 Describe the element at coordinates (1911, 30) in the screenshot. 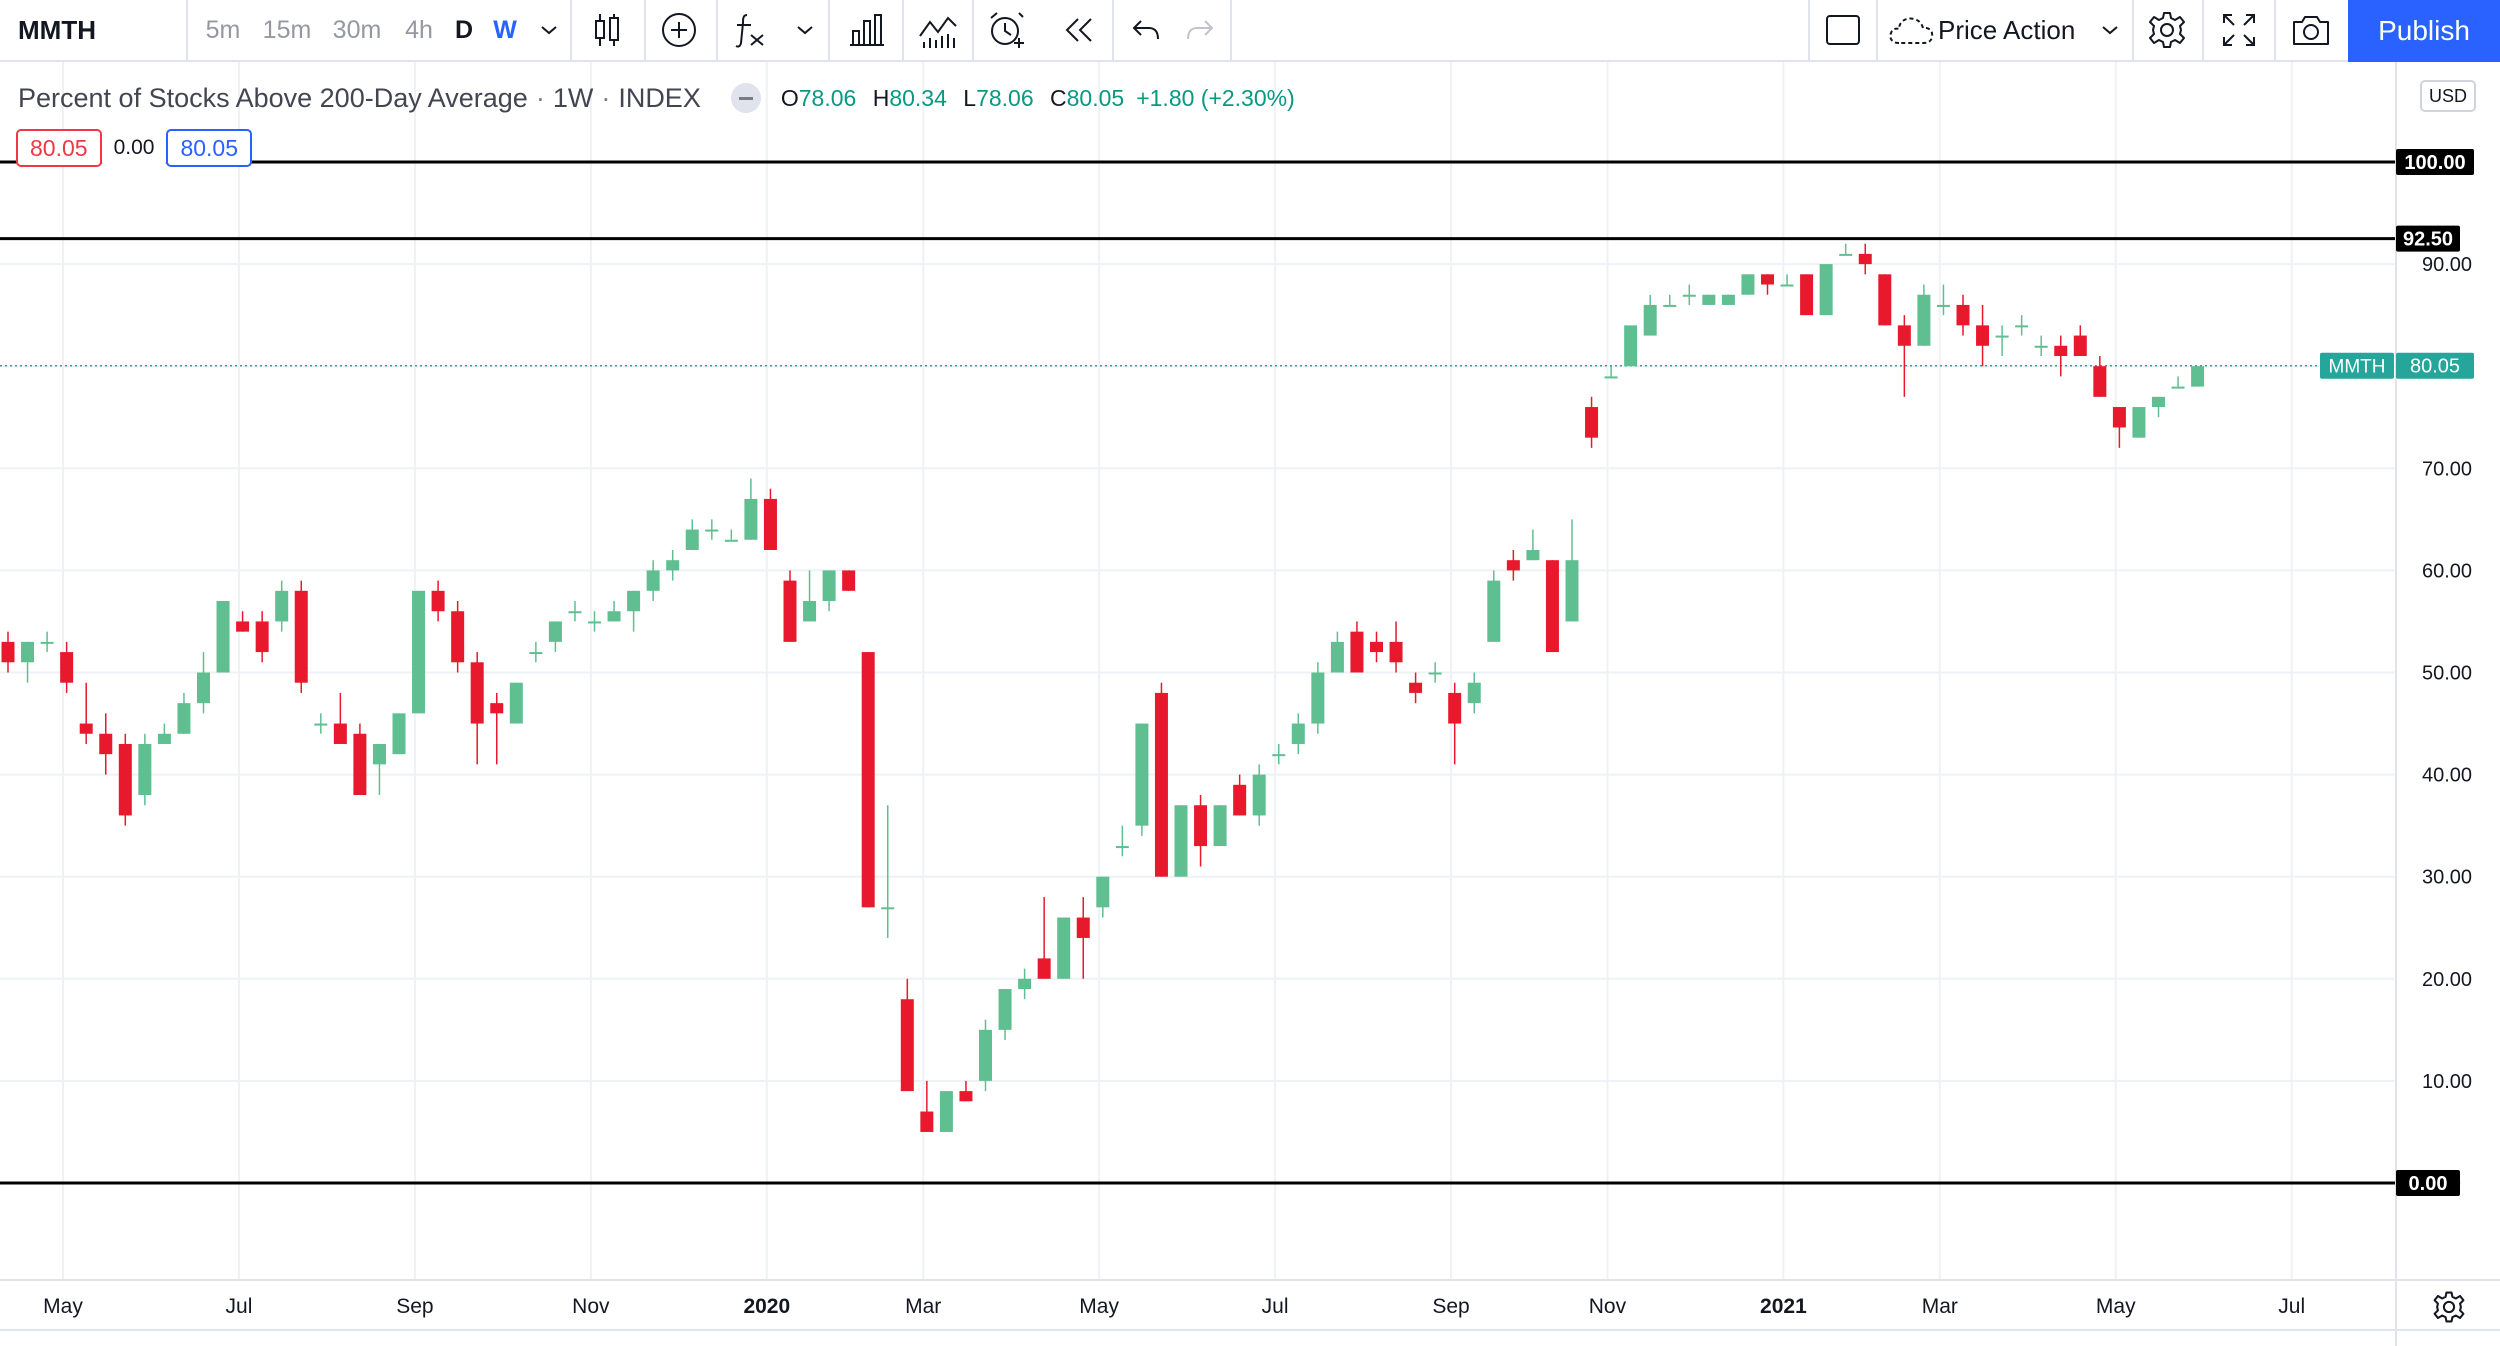

I see `cloud-save-icon` at that location.